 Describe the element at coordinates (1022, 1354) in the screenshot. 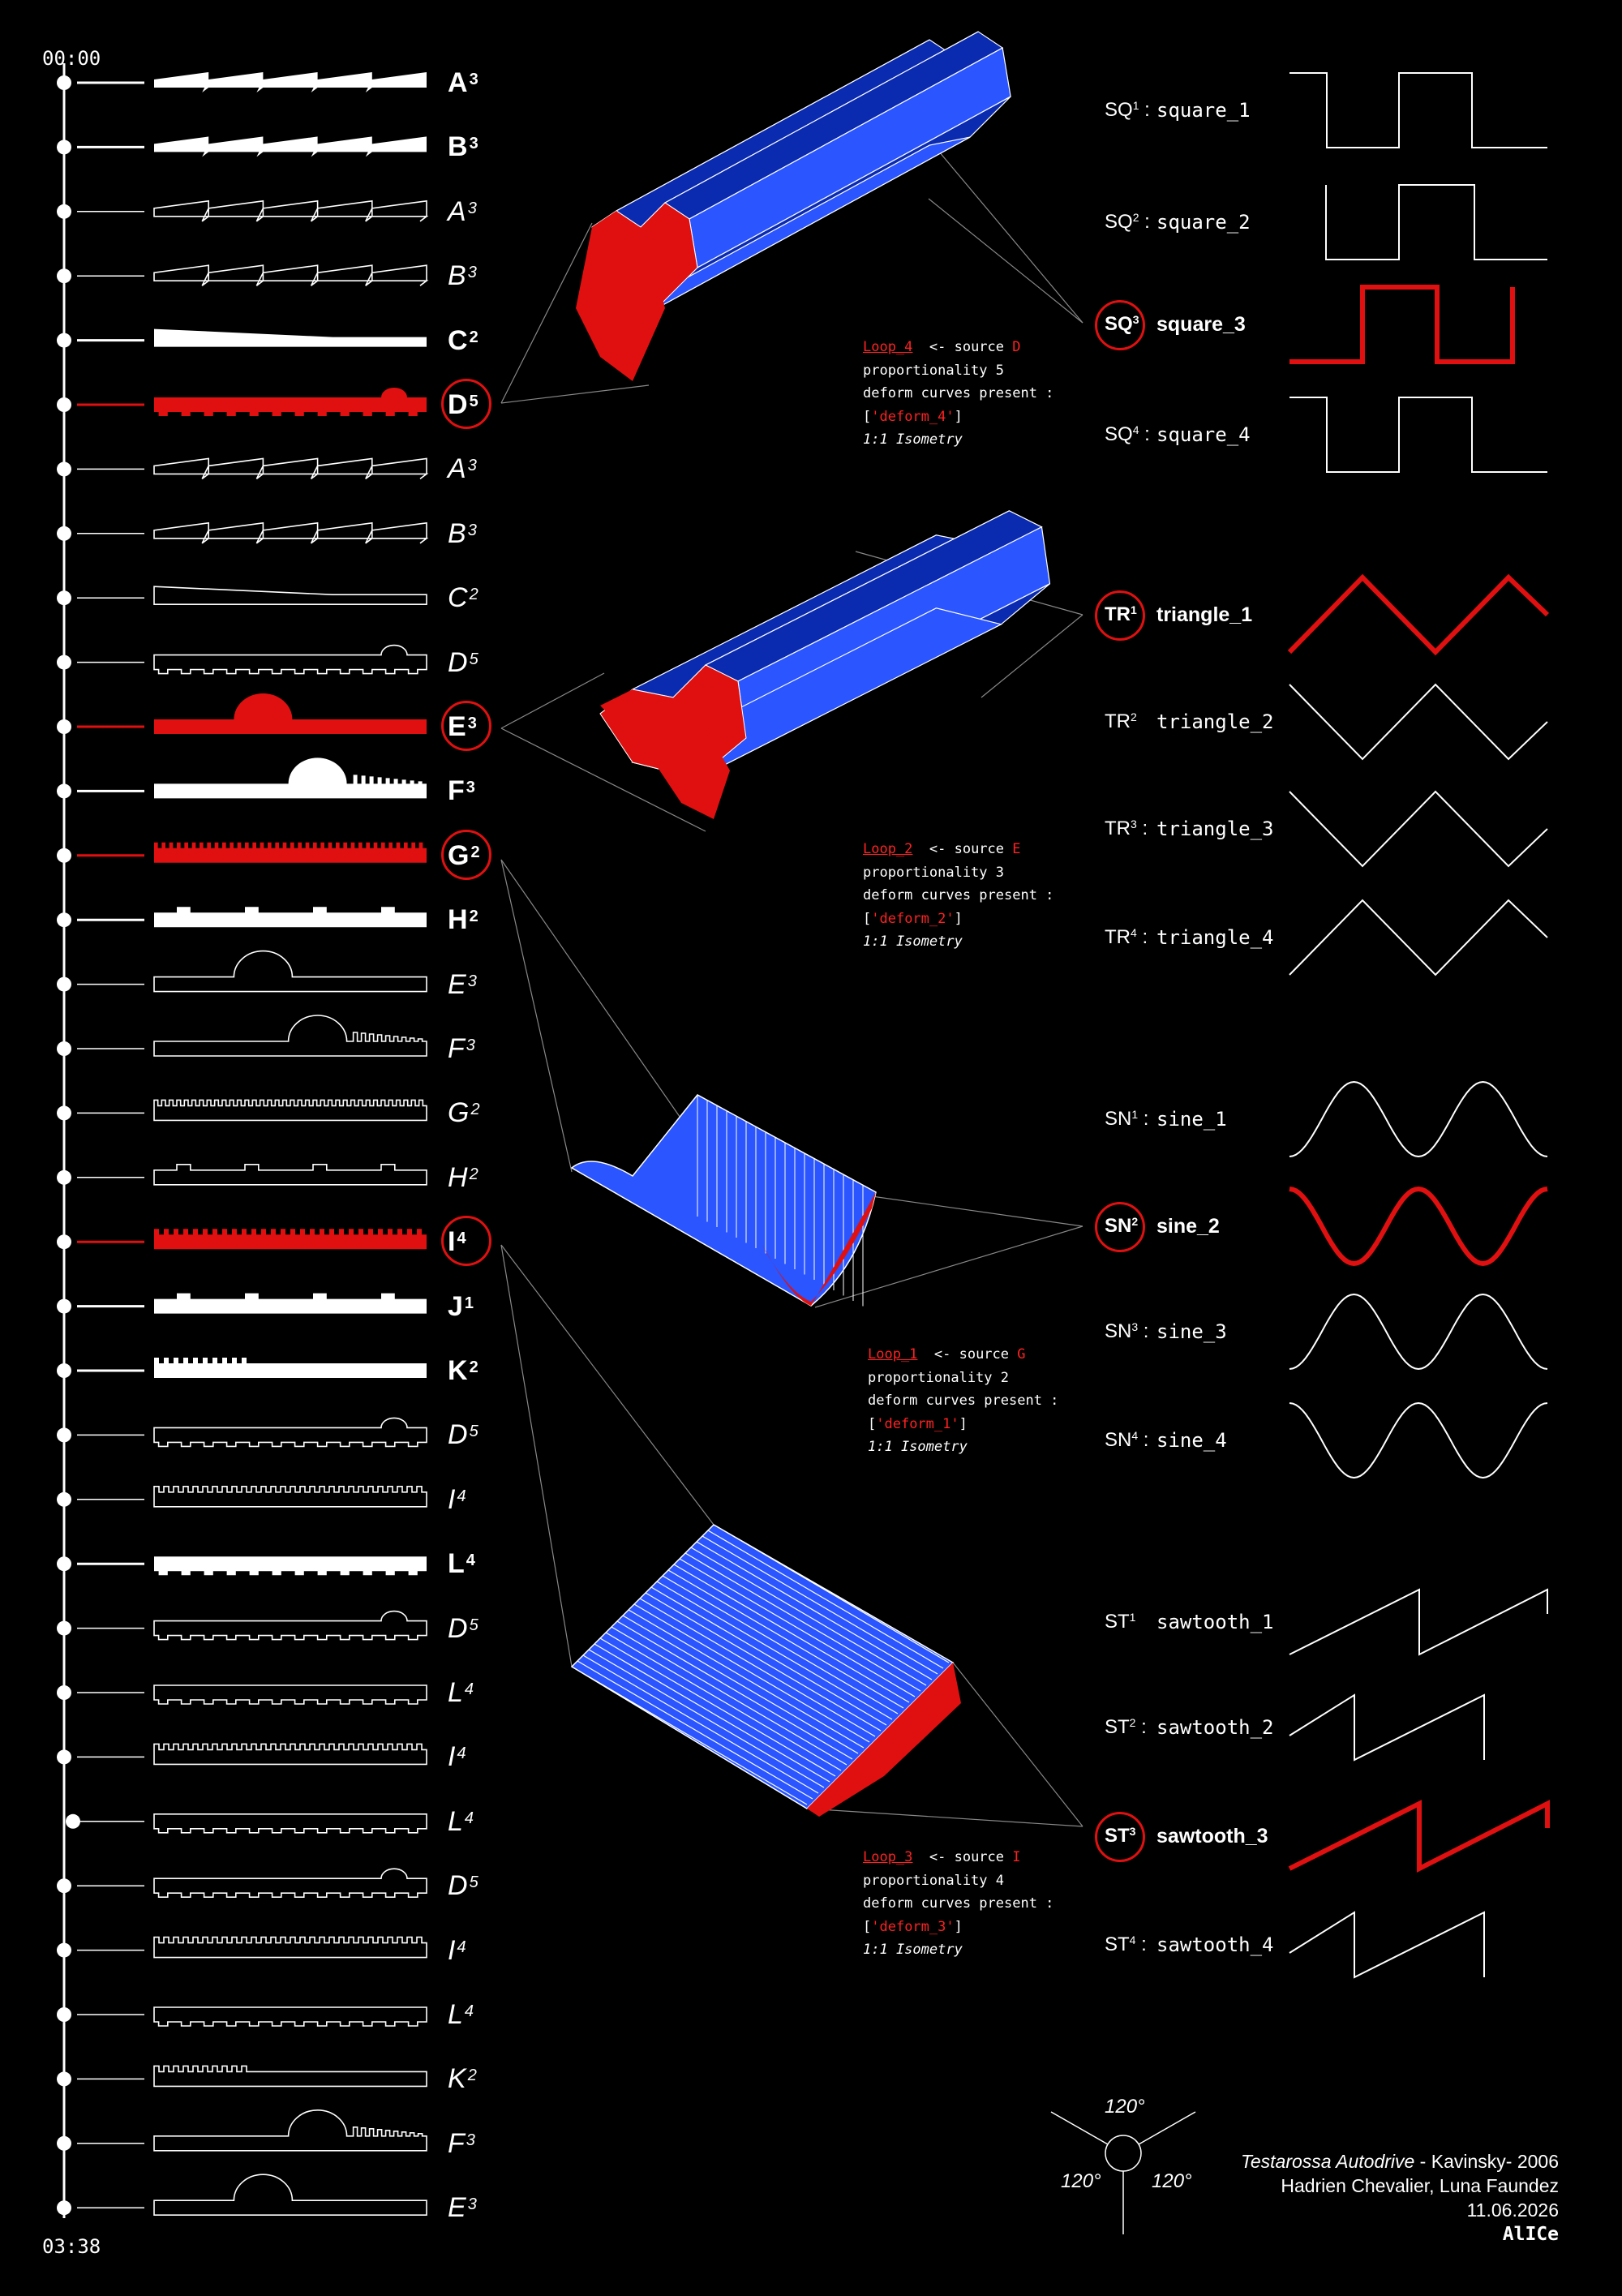

I see `loop-source: G` at that location.